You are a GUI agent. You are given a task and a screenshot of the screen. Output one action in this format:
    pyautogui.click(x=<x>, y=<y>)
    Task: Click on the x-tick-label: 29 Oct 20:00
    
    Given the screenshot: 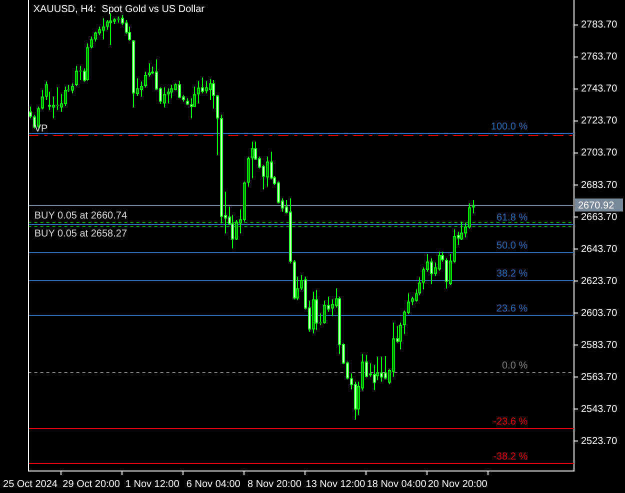 What is the action you would take?
    pyautogui.click(x=91, y=484)
    